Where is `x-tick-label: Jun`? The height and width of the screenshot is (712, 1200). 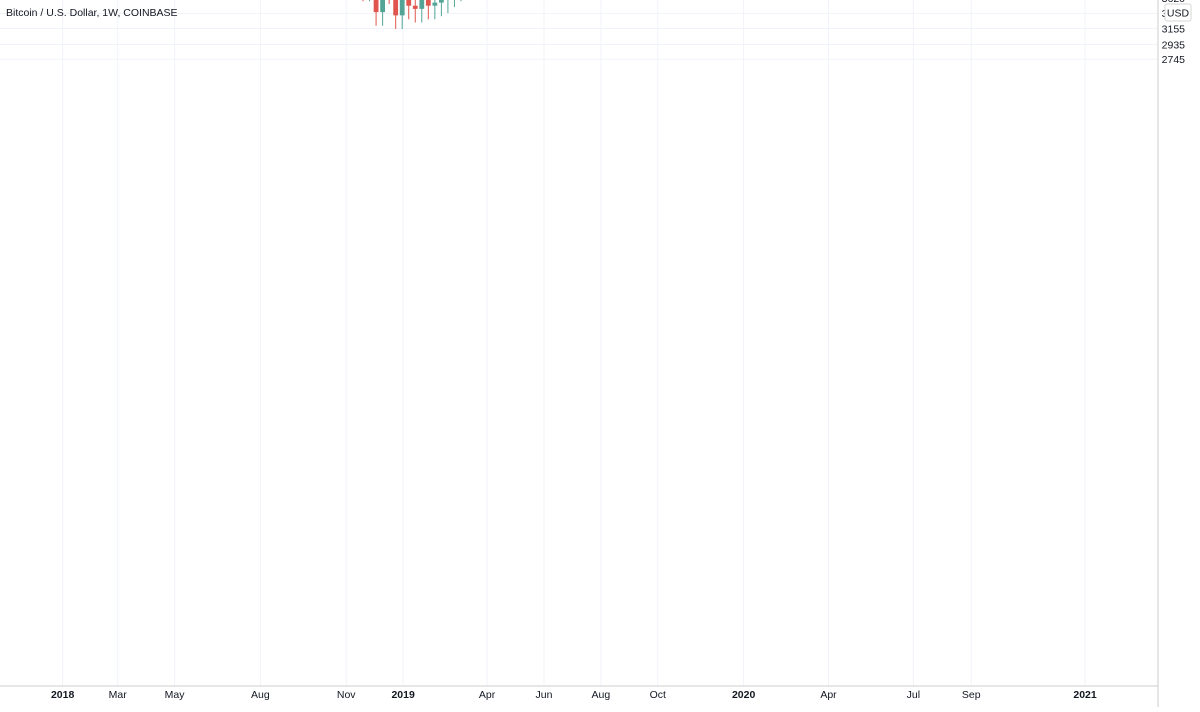
x-tick-label: Jun is located at coordinates (544, 695).